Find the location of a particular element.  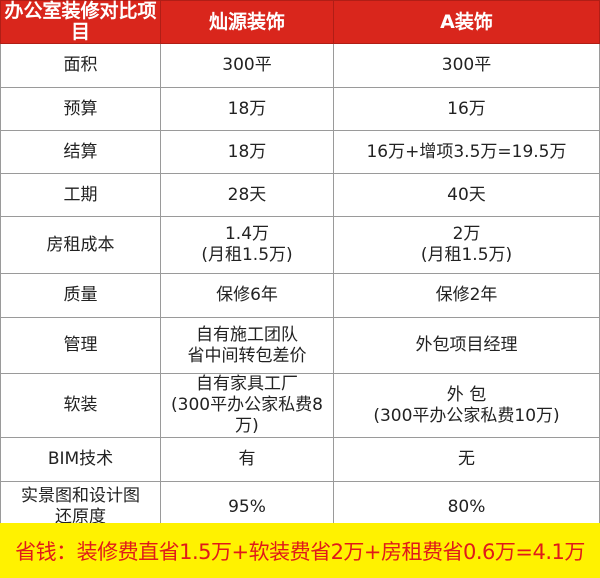

canyuan-value: 有 is located at coordinates (247, 459).